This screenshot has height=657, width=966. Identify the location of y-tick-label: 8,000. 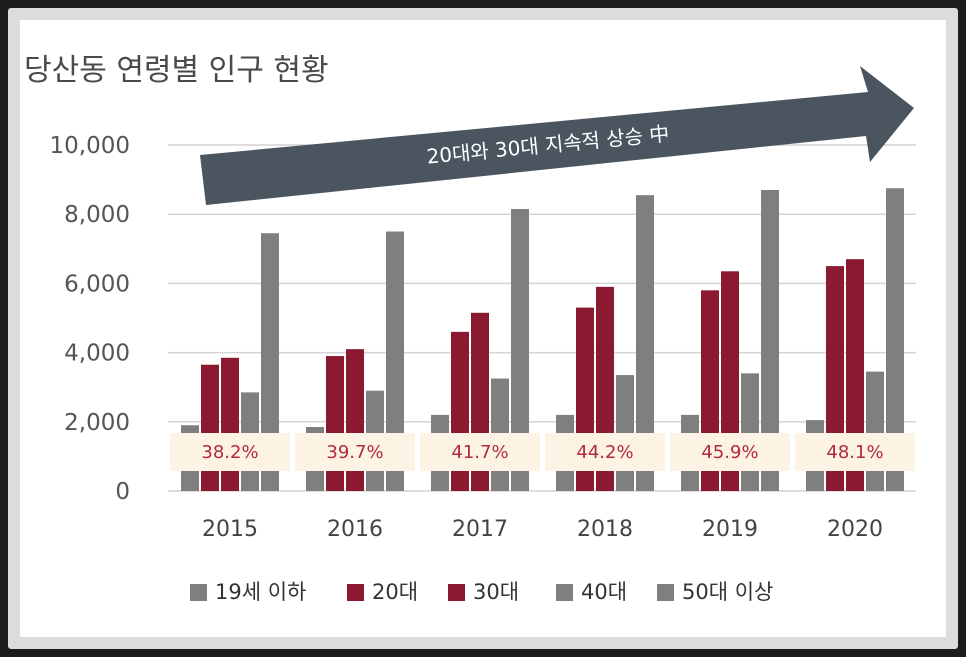
(97, 215).